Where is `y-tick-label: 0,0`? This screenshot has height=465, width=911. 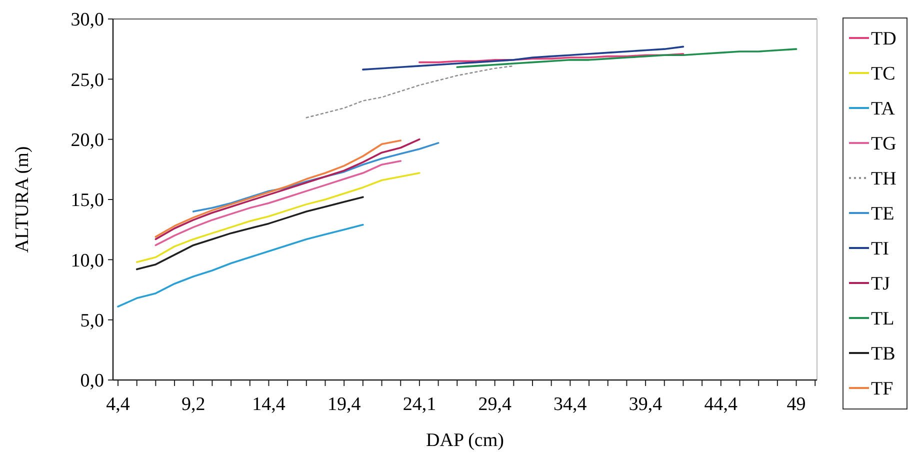
y-tick-label: 0,0 is located at coordinates (92, 381).